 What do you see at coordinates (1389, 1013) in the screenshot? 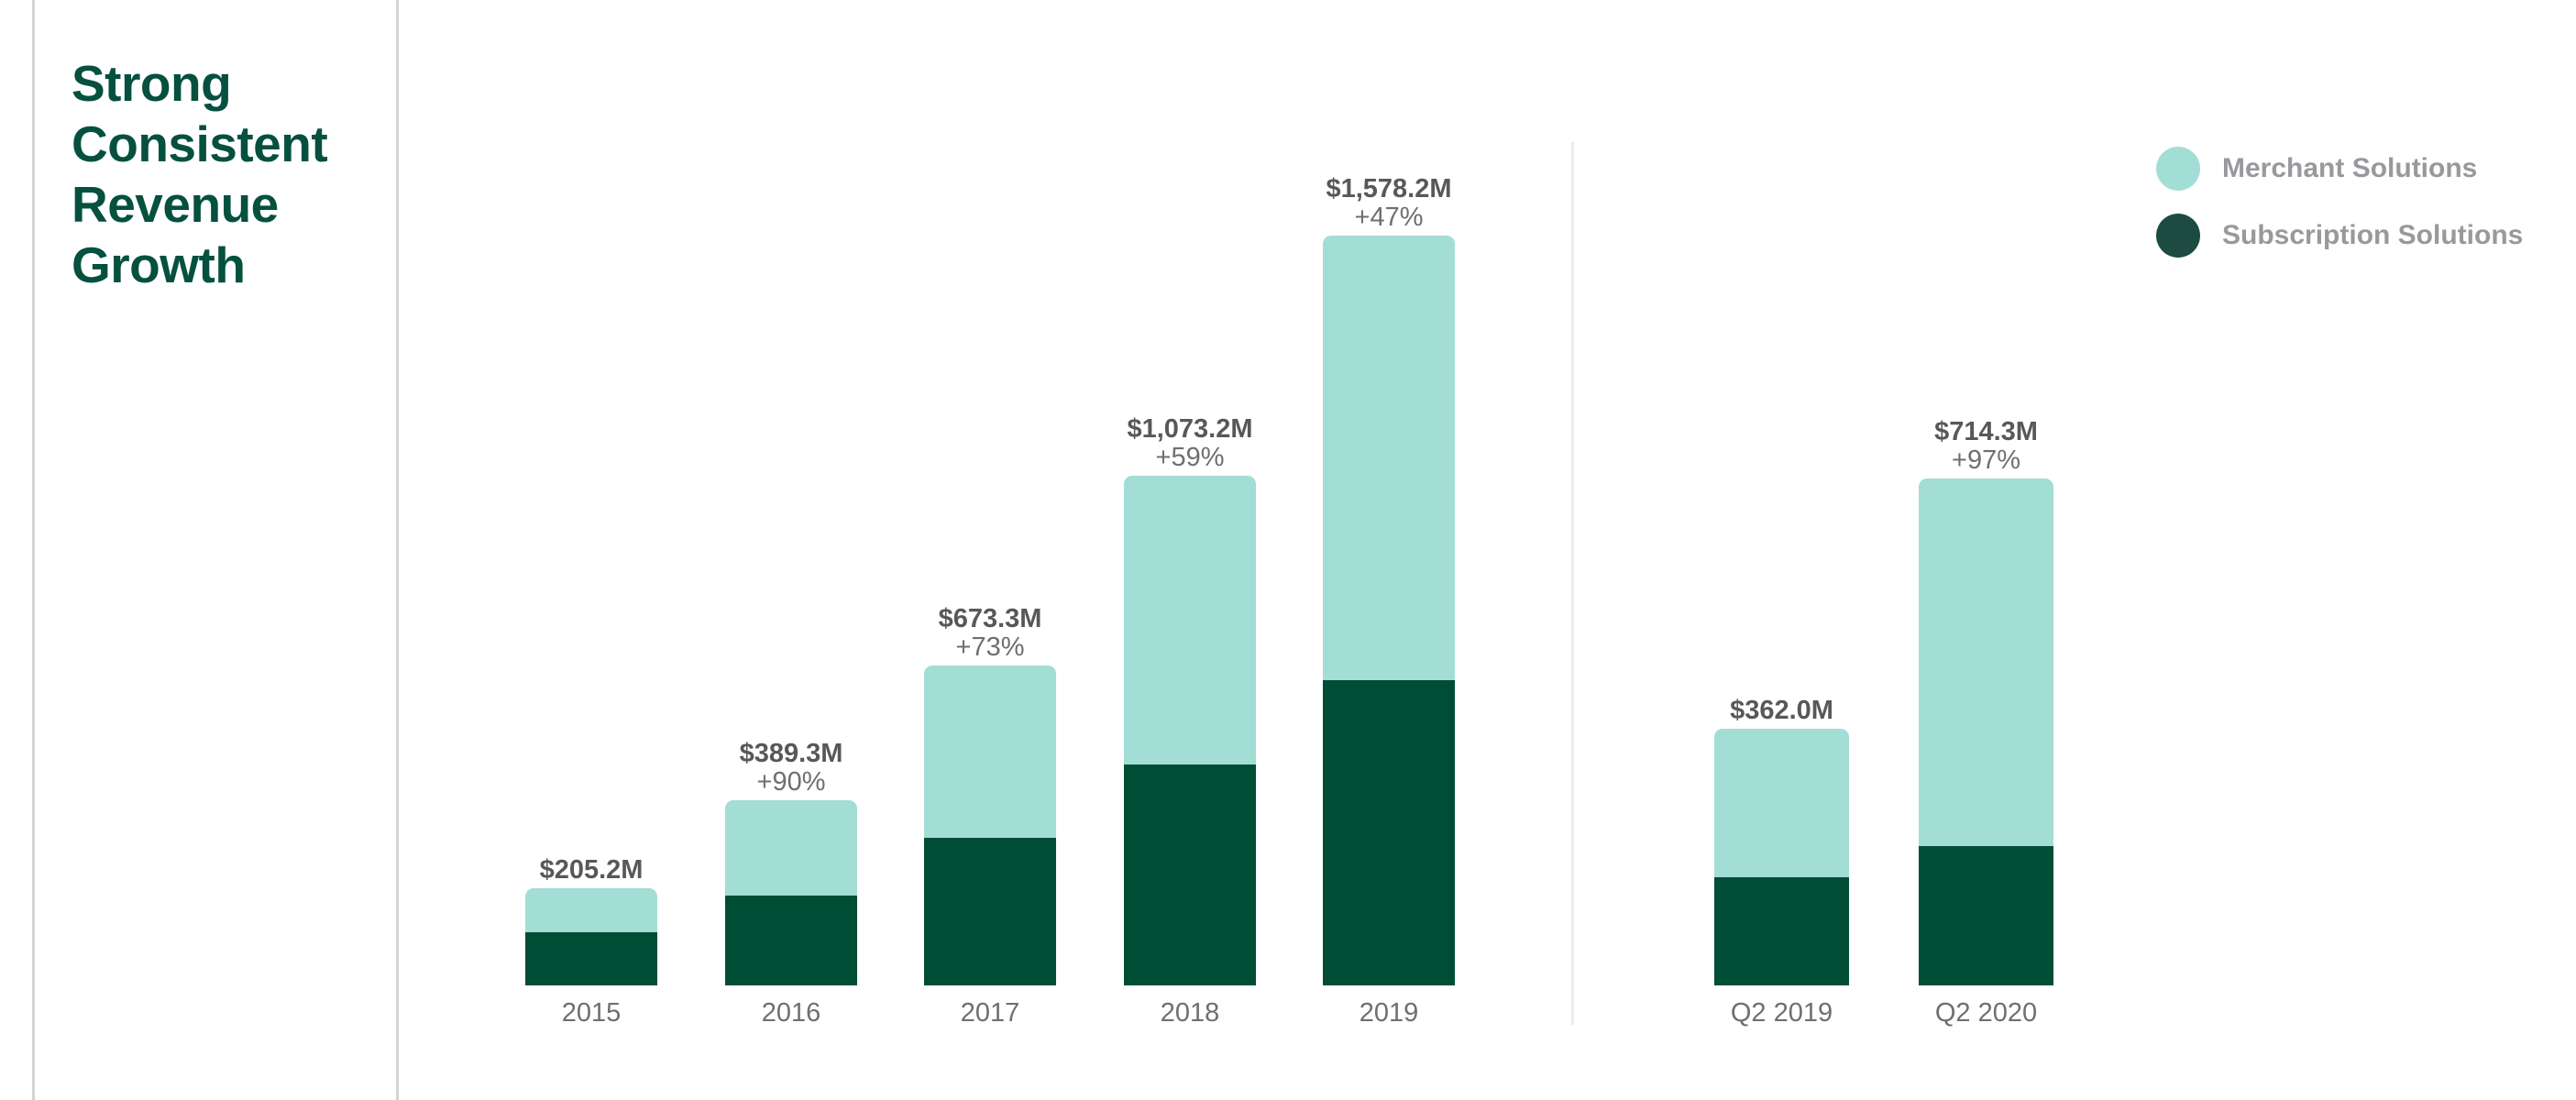
I see `axis-category-label: 2019` at bounding box center [1389, 1013].